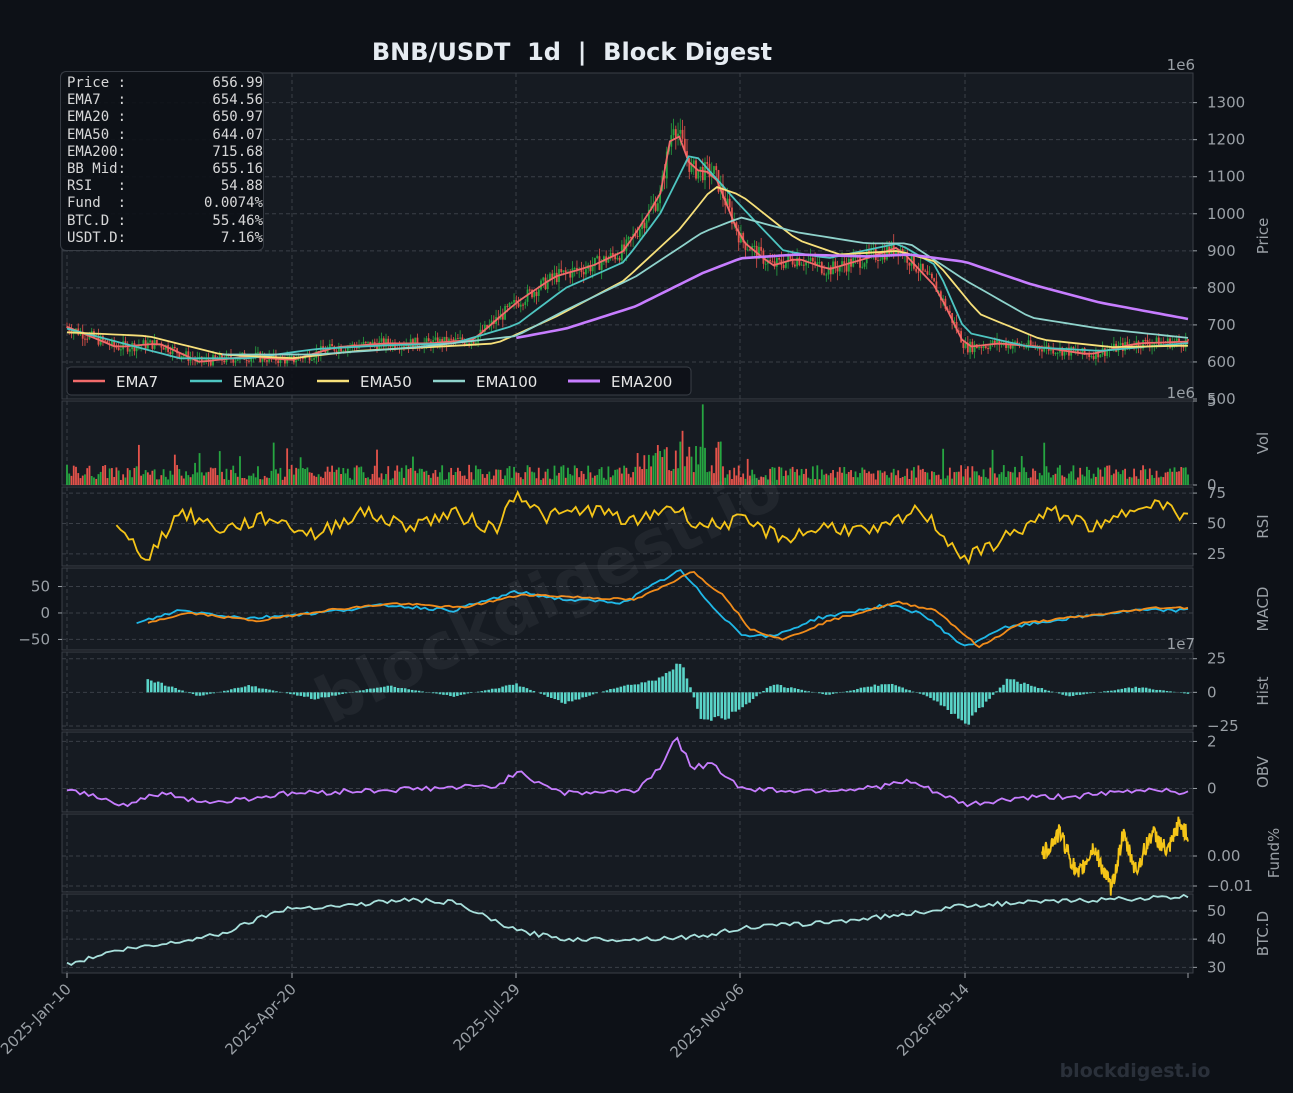 Image resolution: width=1293 pixels, height=1093 pixels. Describe the element at coordinates (97, 83) in the screenshot. I see `info-label: Price :` at that location.